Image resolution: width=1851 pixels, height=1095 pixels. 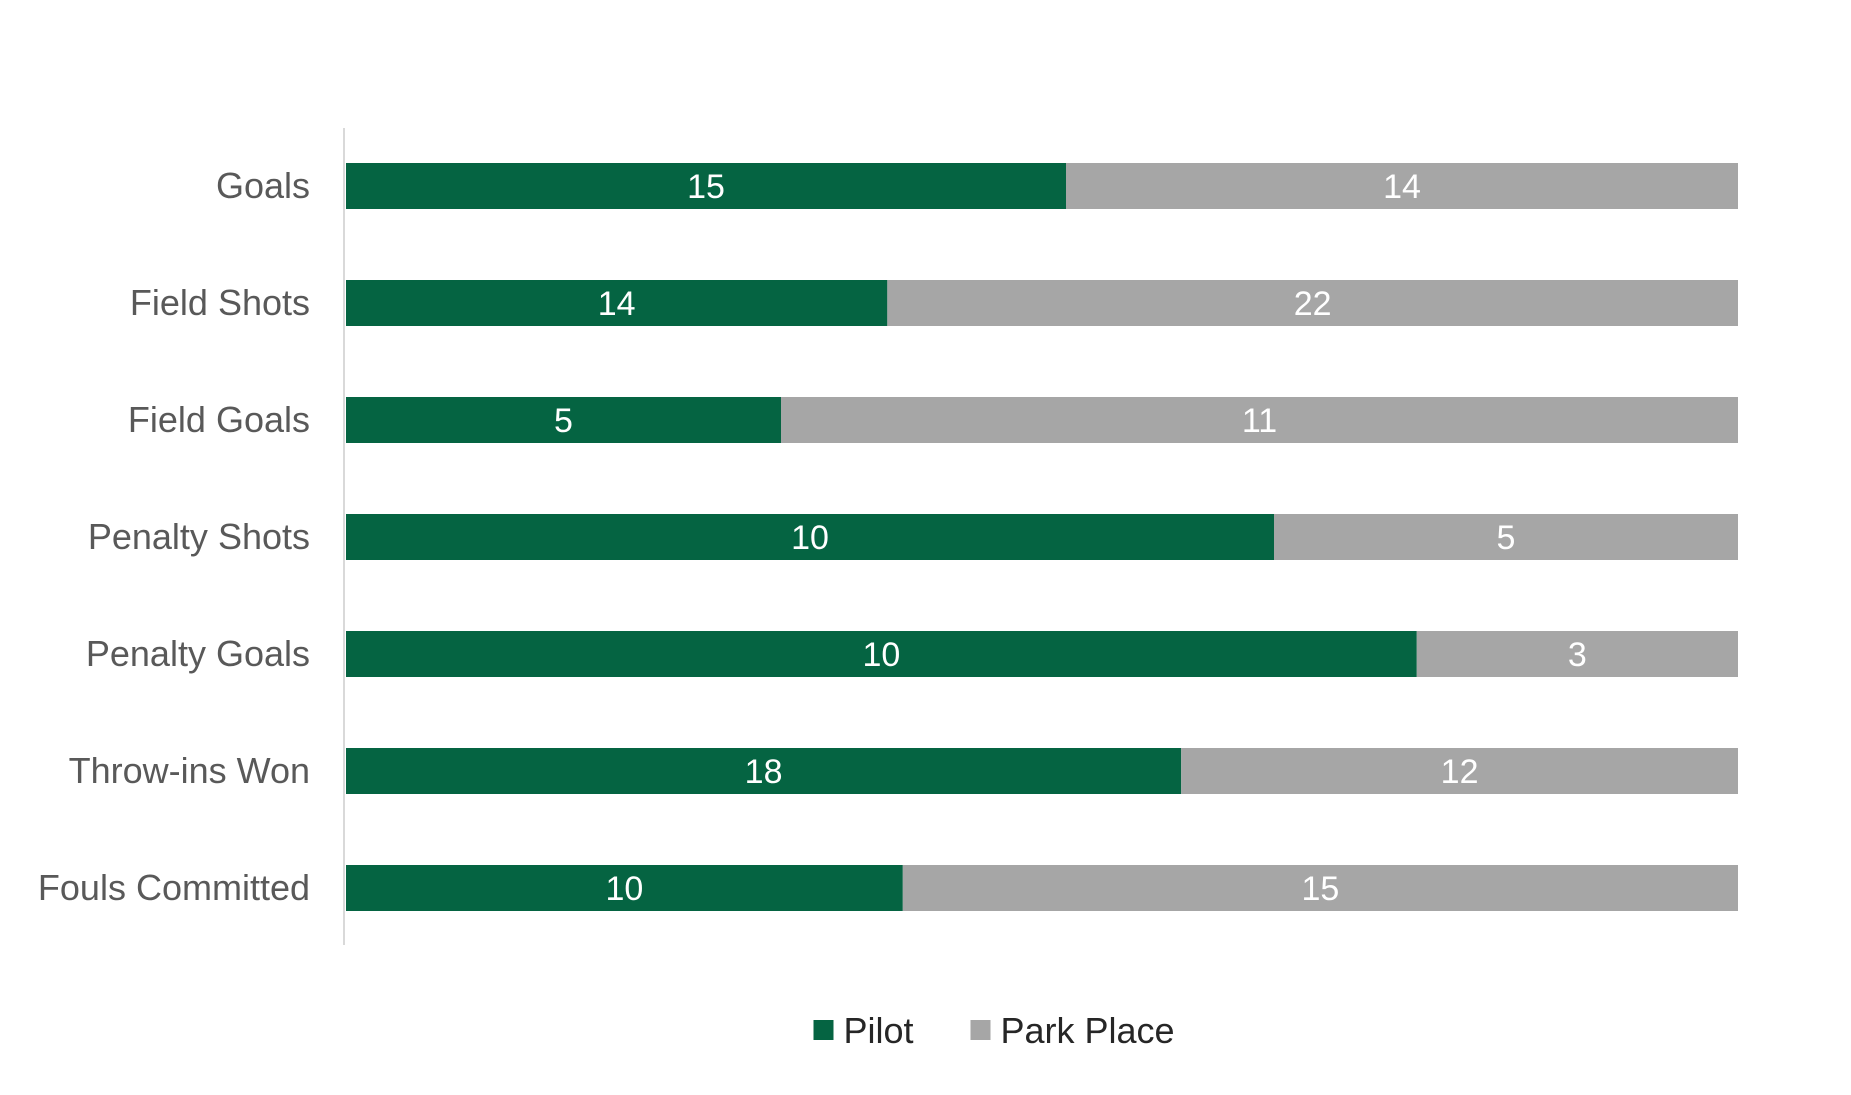 I want to click on legend-label-park-place: Park Place, so click(x=1088, y=1030).